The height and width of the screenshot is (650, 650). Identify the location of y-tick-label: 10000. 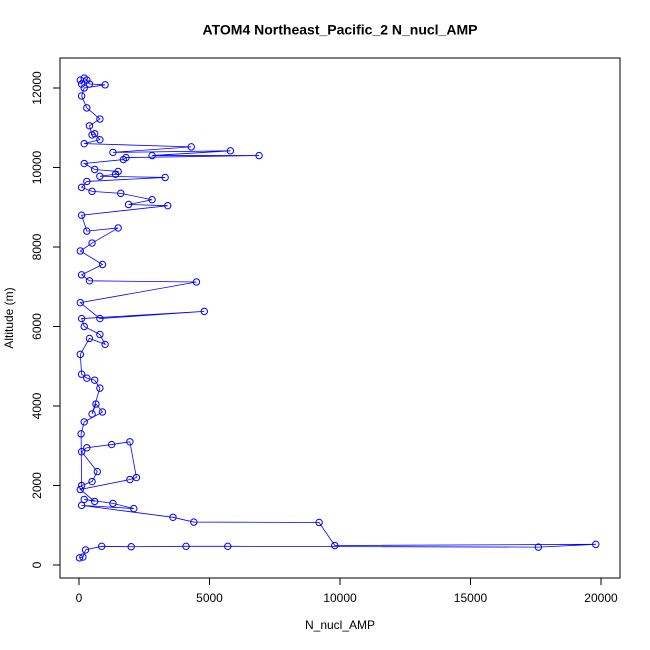
(37, 168).